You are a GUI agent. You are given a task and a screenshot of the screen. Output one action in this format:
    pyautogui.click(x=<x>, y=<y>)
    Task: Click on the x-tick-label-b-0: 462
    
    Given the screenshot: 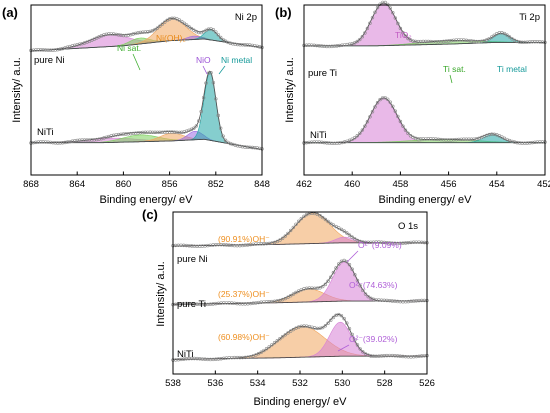 What is the action you would take?
    pyautogui.click(x=304, y=184)
    